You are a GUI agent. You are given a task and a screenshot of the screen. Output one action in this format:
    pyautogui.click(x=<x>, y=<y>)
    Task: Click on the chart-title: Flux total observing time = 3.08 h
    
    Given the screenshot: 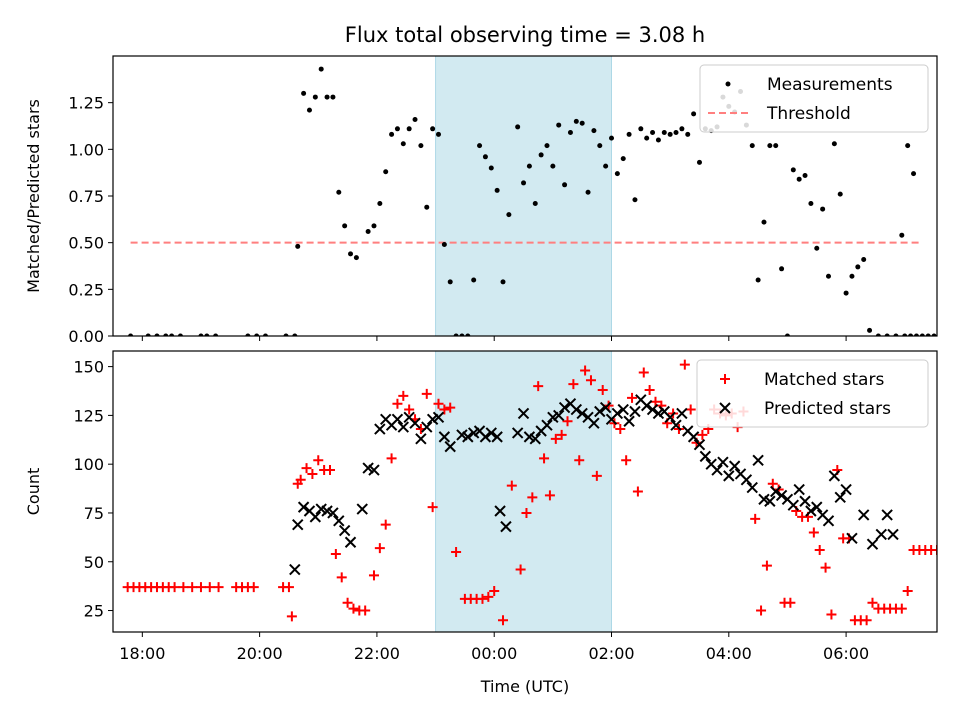 What is the action you would take?
    pyautogui.click(x=525, y=35)
    